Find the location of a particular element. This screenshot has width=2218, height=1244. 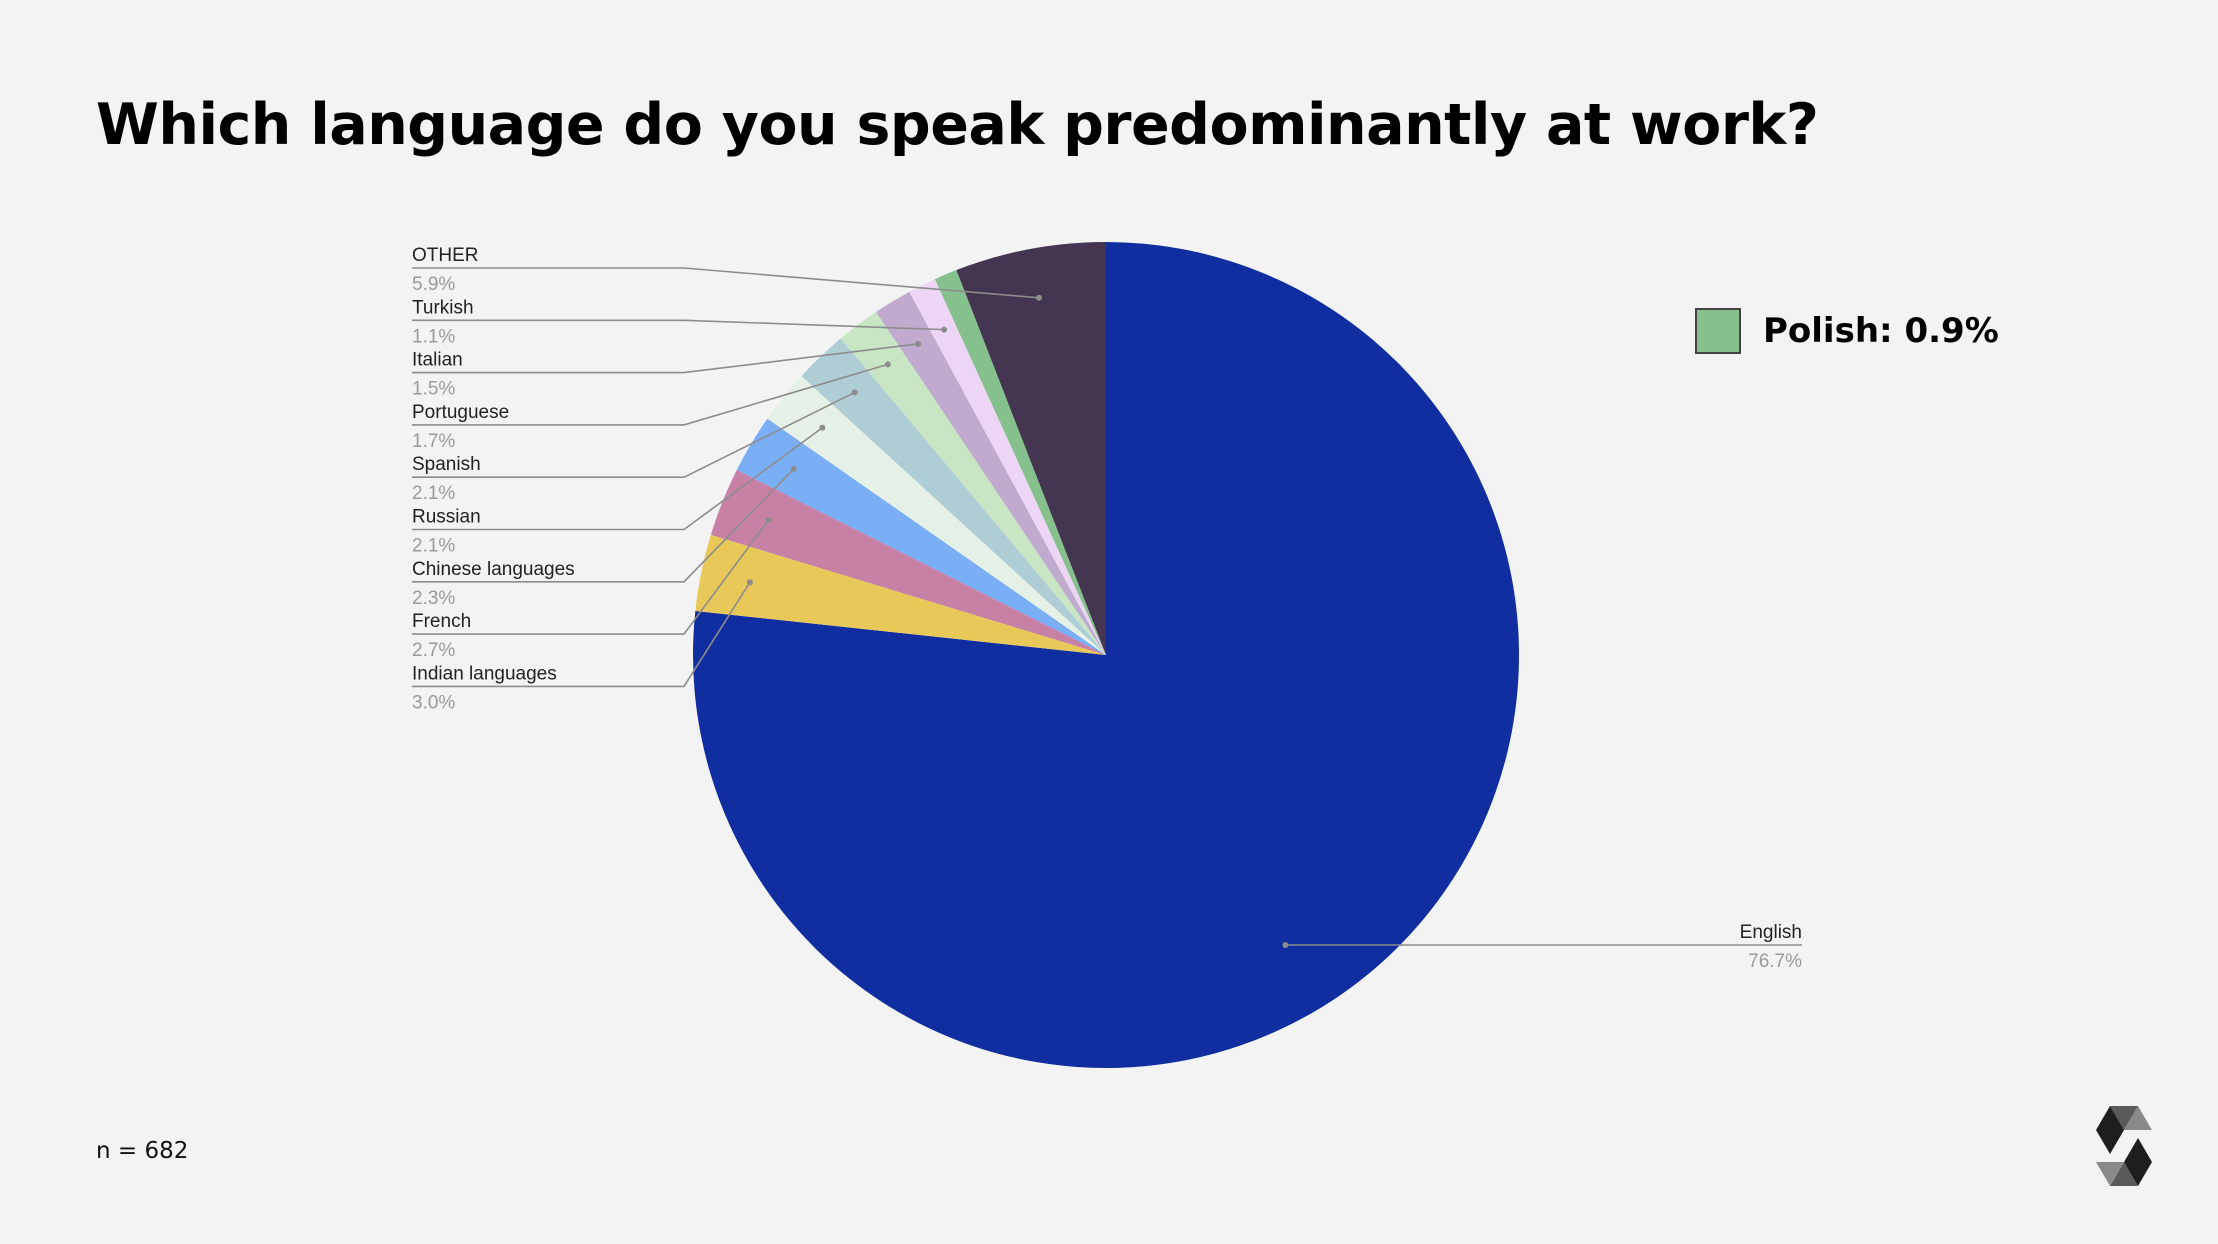

slice-label-indian-languages-value: 3.0% is located at coordinates (433, 702).